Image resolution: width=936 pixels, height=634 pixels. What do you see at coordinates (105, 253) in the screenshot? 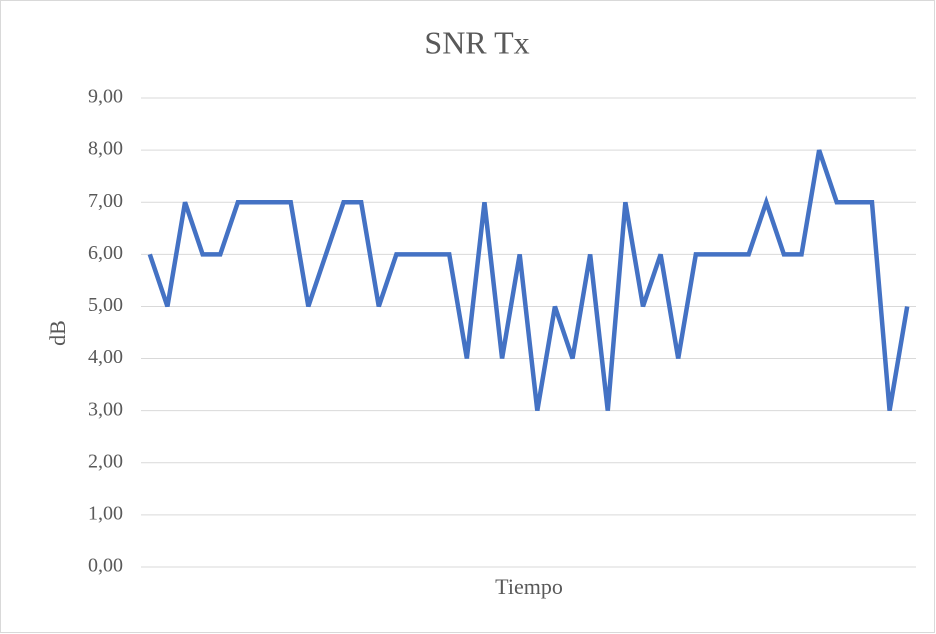
I see `y-tick-label: 6,00` at bounding box center [105, 253].